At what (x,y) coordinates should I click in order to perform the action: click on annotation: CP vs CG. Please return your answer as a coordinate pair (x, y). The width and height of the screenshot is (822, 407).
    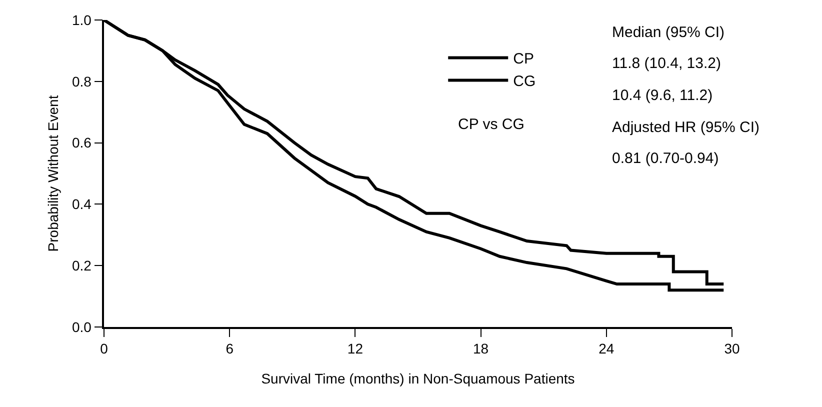
    Looking at the image, I should click on (491, 124).